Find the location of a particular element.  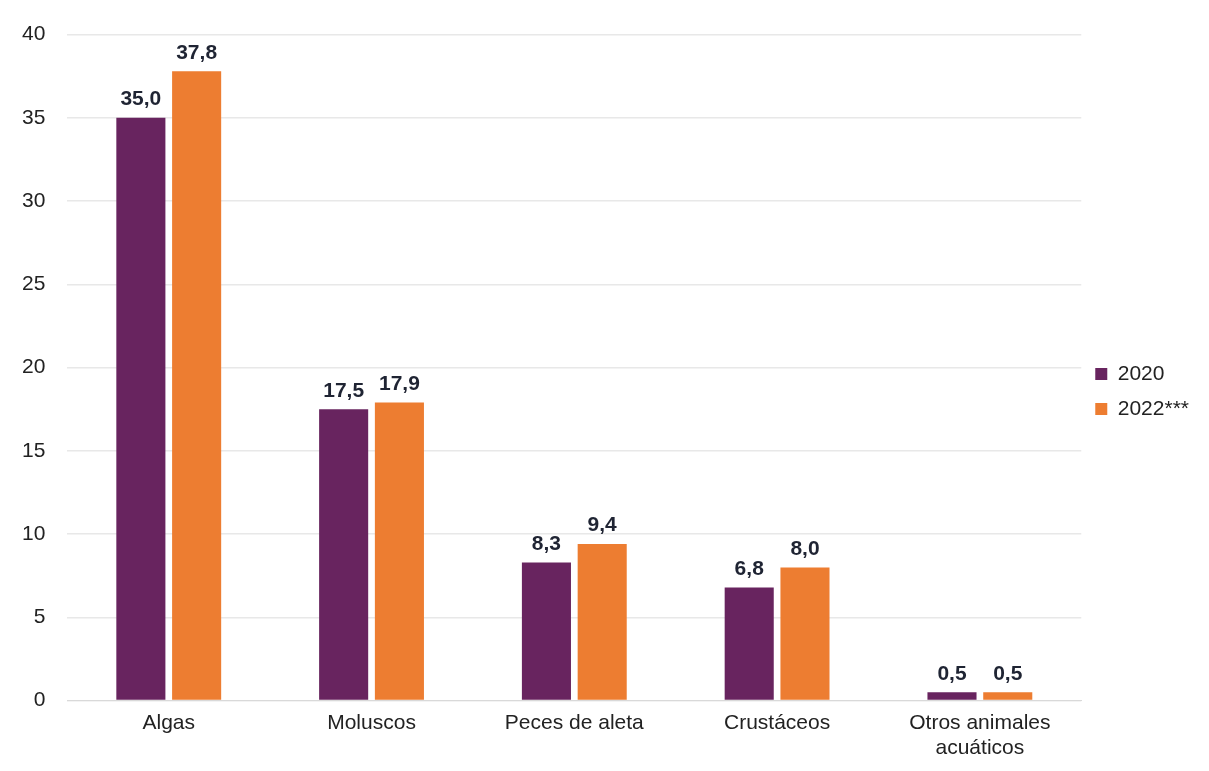

x-tick-label: Moluscos is located at coordinates (371, 721).